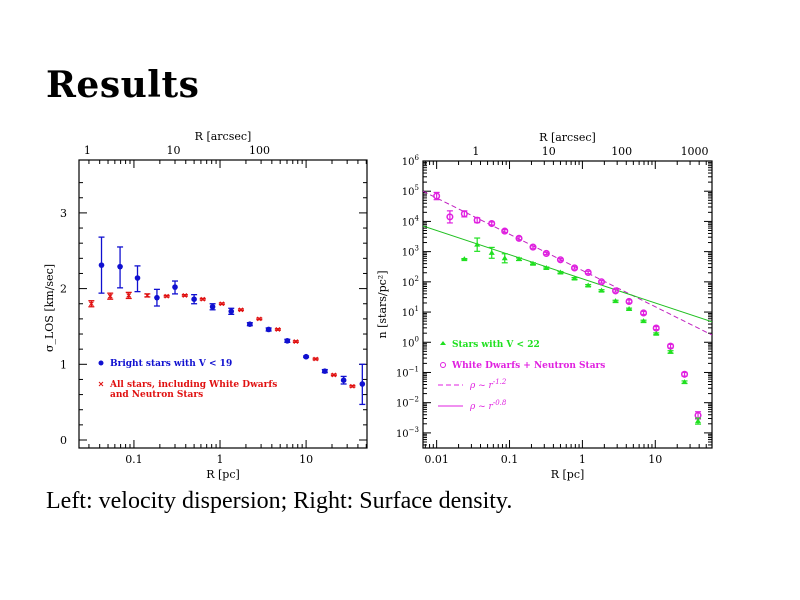 The width and height of the screenshot is (800, 600). Describe the element at coordinates (407, 403) in the screenshot. I see `y-tick-label: 10⁻²` at that location.